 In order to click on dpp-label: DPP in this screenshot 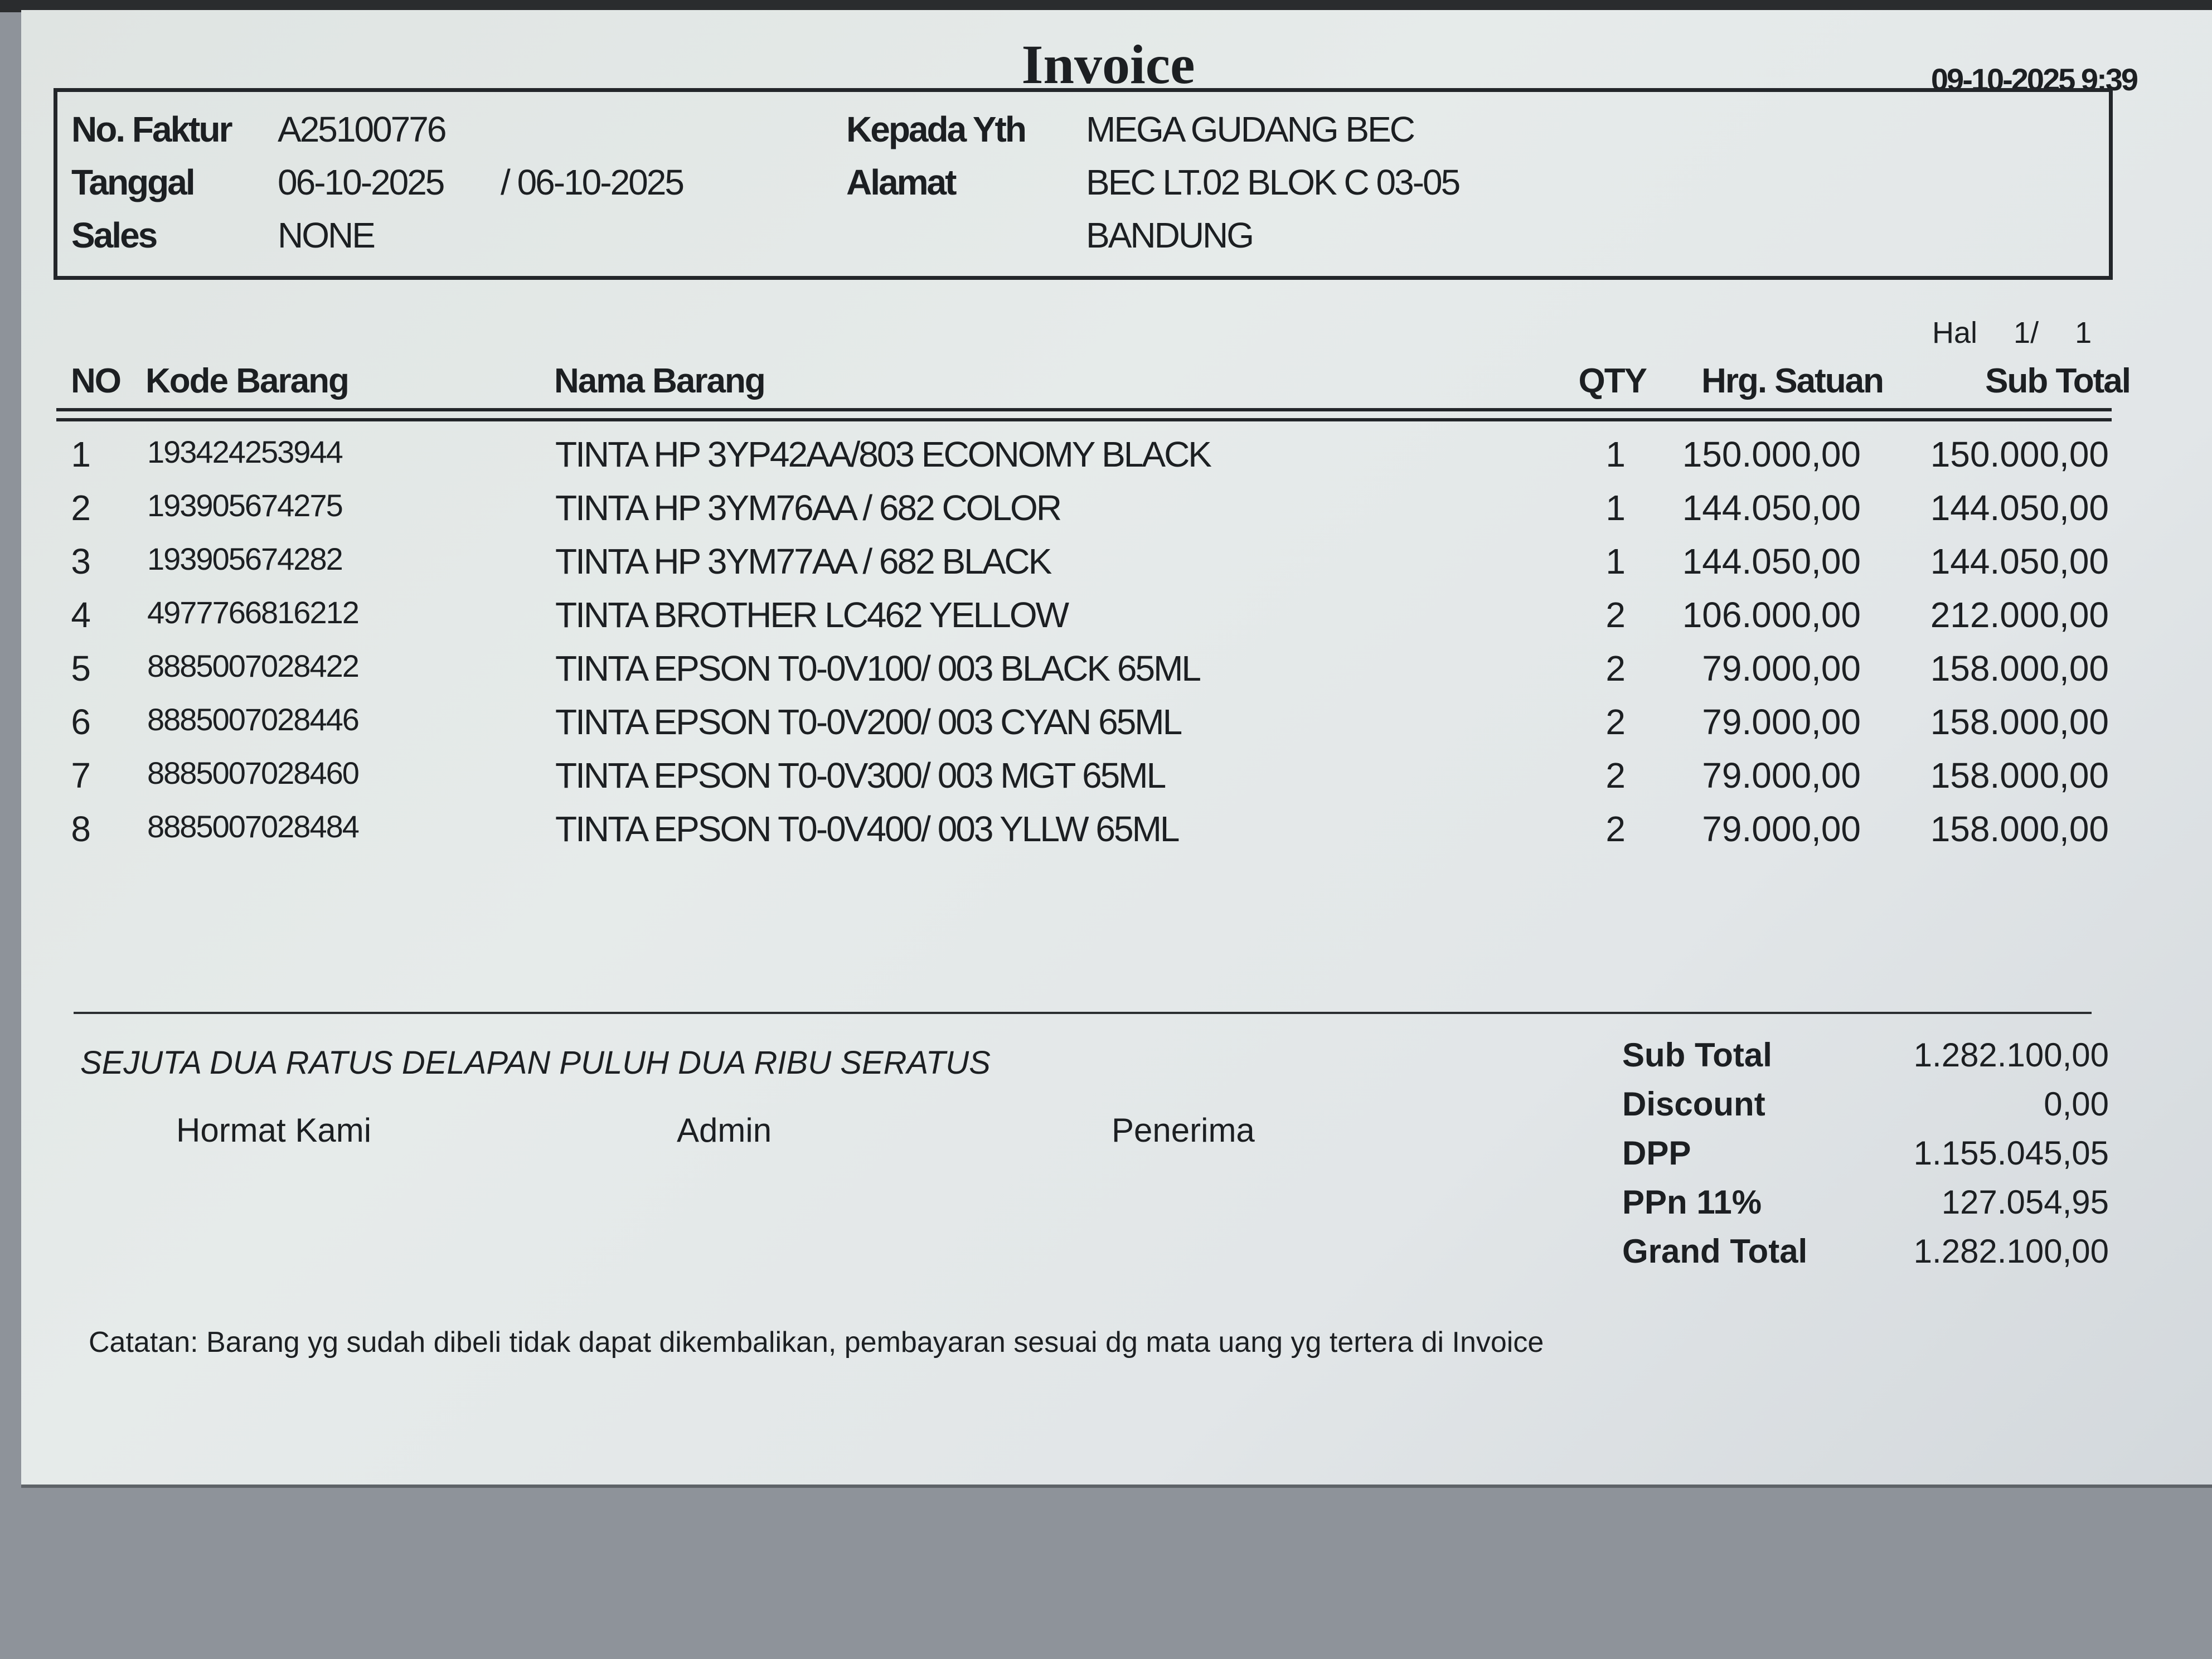, I will do `click(1656, 1153)`.